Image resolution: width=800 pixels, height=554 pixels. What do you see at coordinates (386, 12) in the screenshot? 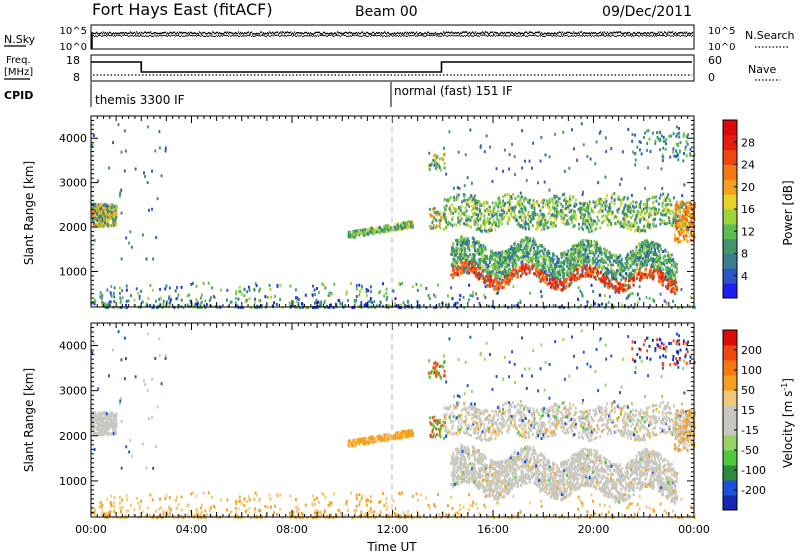
I see `beam-label: Beam 00` at bounding box center [386, 12].